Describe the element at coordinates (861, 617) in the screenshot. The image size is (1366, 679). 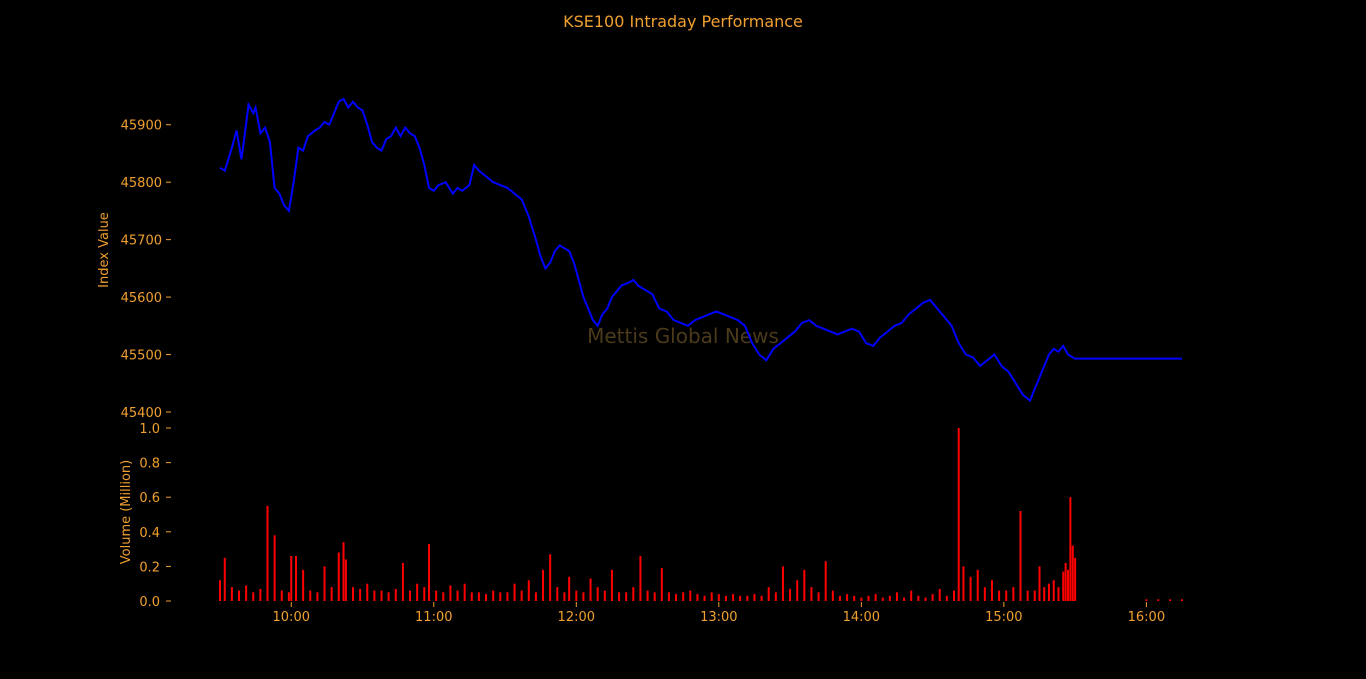
I see `time-x-tick-label: 14:00` at that location.